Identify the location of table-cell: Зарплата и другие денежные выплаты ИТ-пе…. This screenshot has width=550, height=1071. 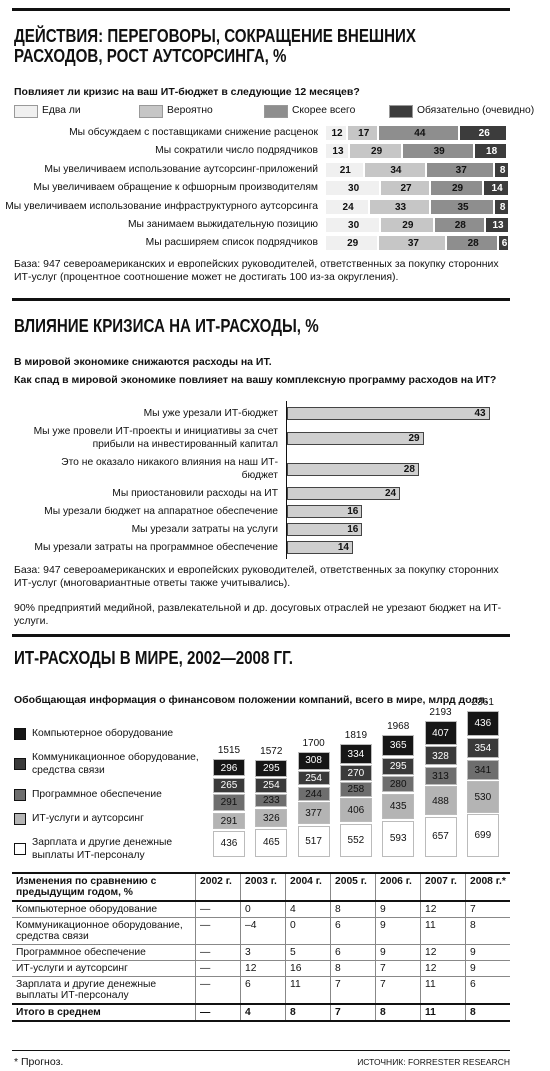
(104, 990).